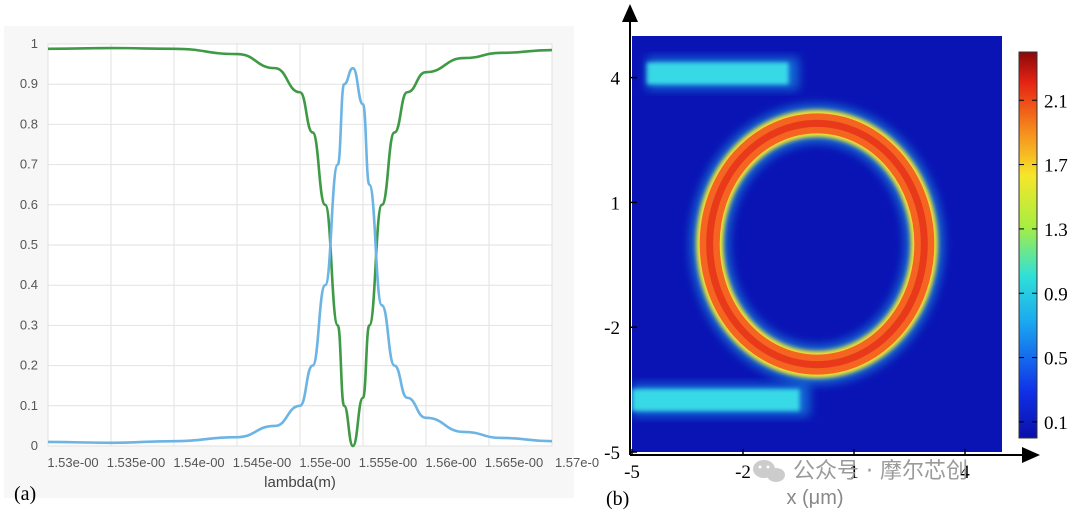  Describe the element at coordinates (29, 405) in the screenshot. I see `y-tick-label: 0.1` at that location.